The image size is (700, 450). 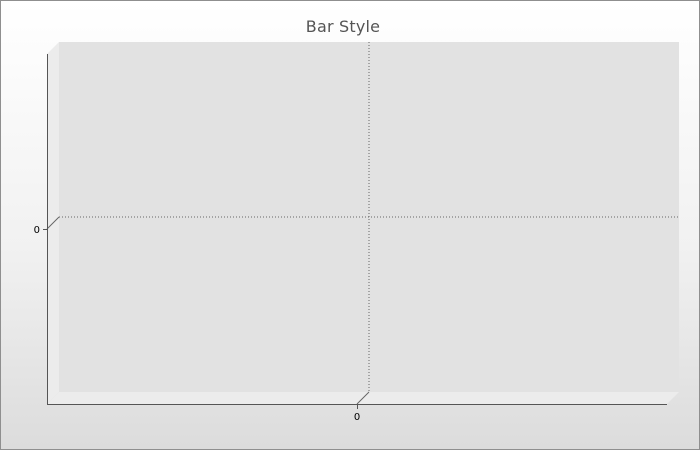 What do you see at coordinates (357, 417) in the screenshot?
I see `x-tick-label: 0` at bounding box center [357, 417].